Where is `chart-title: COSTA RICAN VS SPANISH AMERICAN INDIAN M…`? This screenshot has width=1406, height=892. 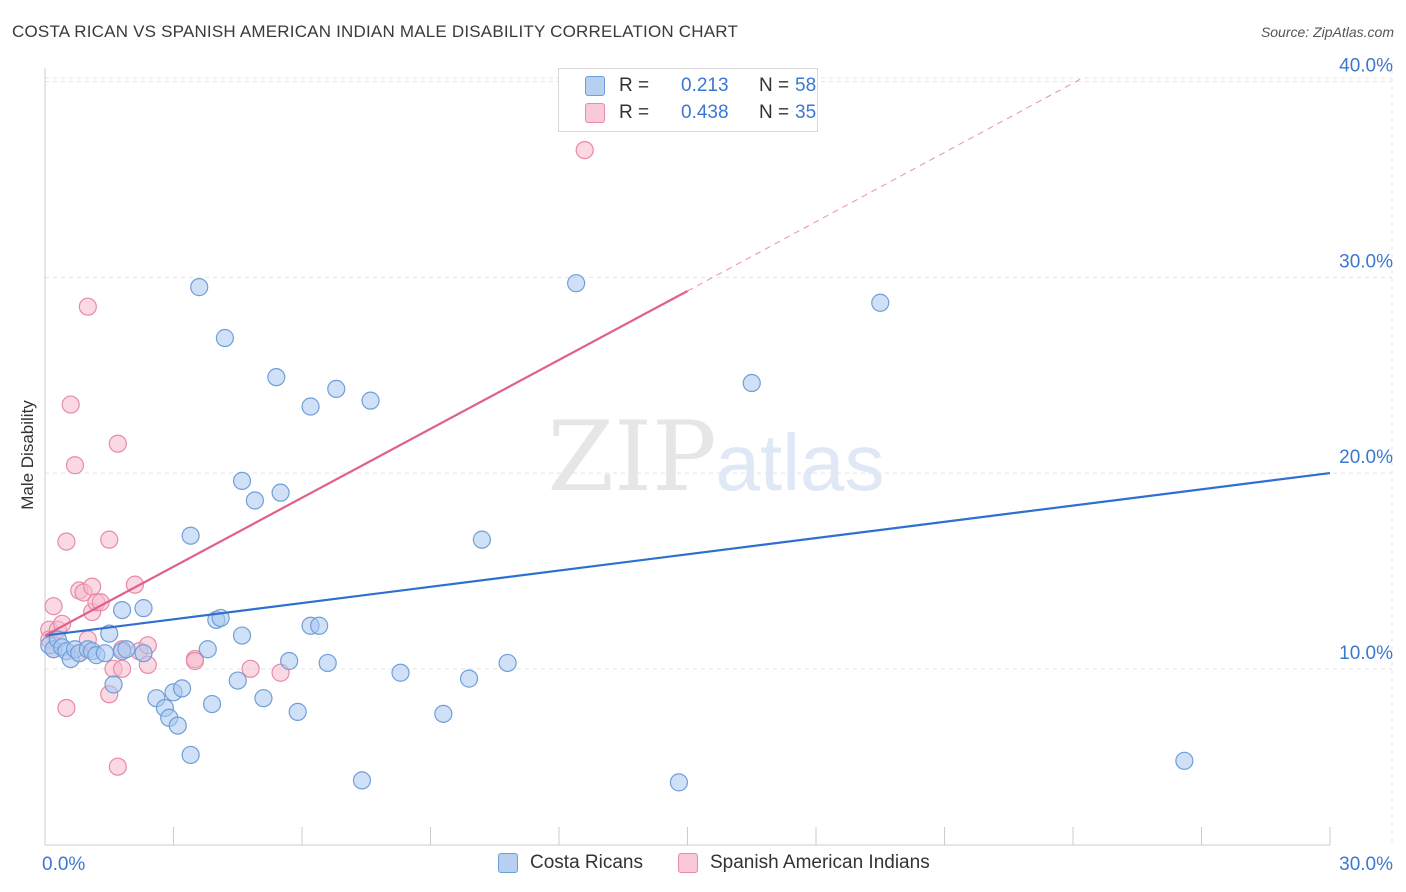
chart-title: COSTA RICAN VS SPANISH AMERICAN INDIAN M… is located at coordinates (375, 31).